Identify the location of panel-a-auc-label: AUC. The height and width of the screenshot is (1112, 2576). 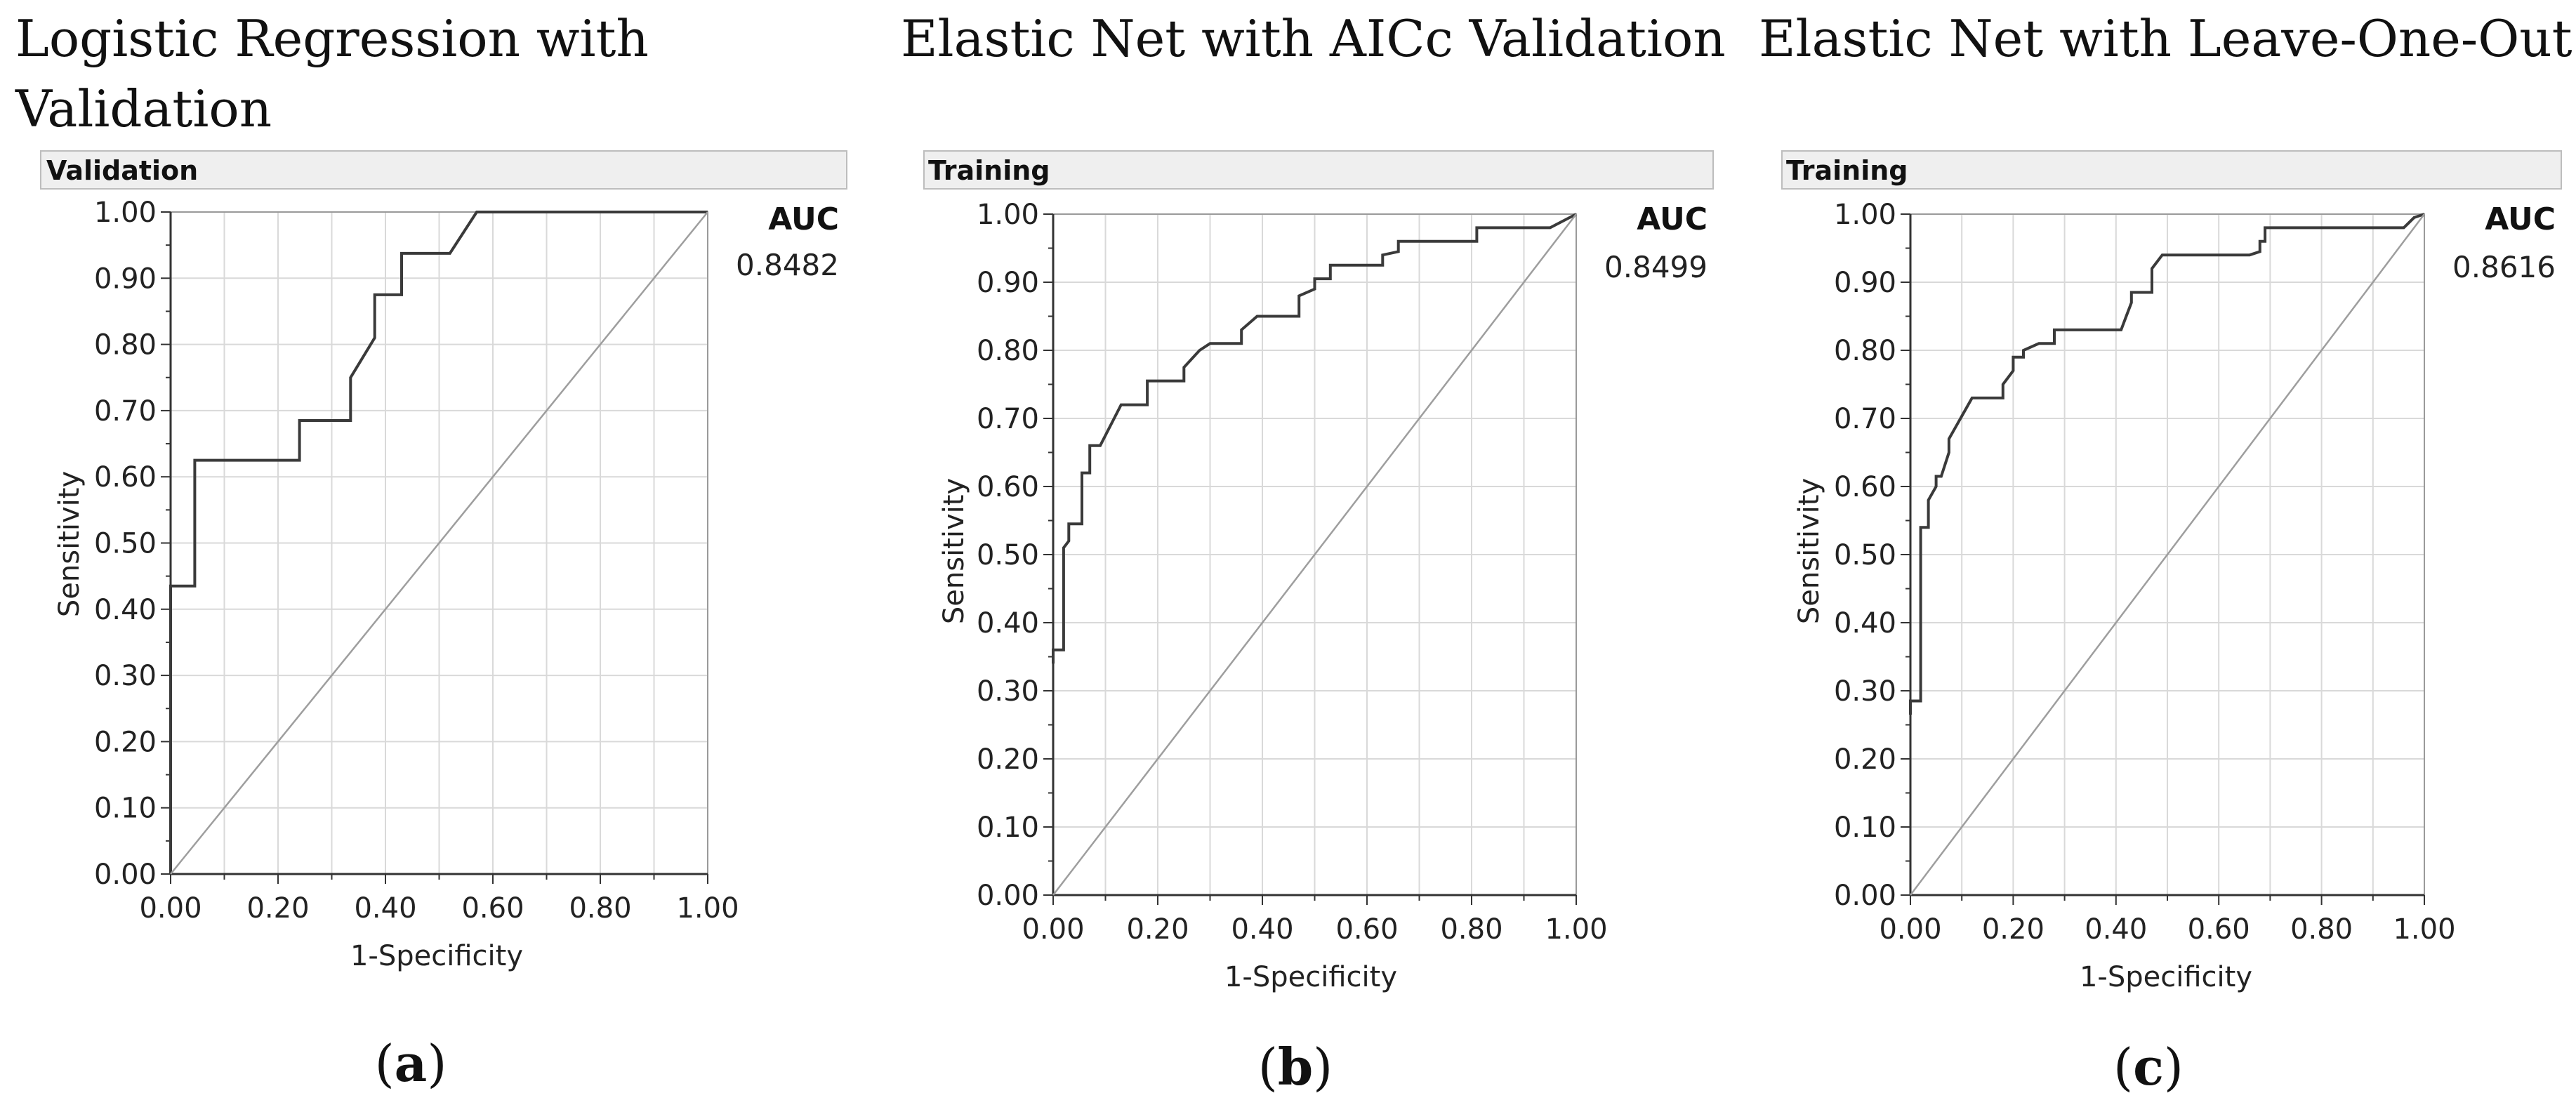
(803, 219).